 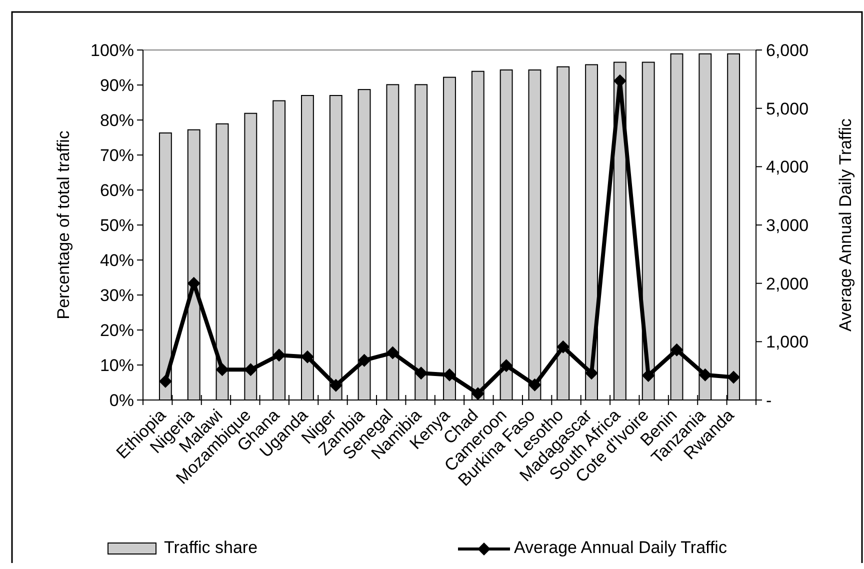 What do you see at coordinates (117, 155) in the screenshot?
I see `y-tick-label: 70%` at bounding box center [117, 155].